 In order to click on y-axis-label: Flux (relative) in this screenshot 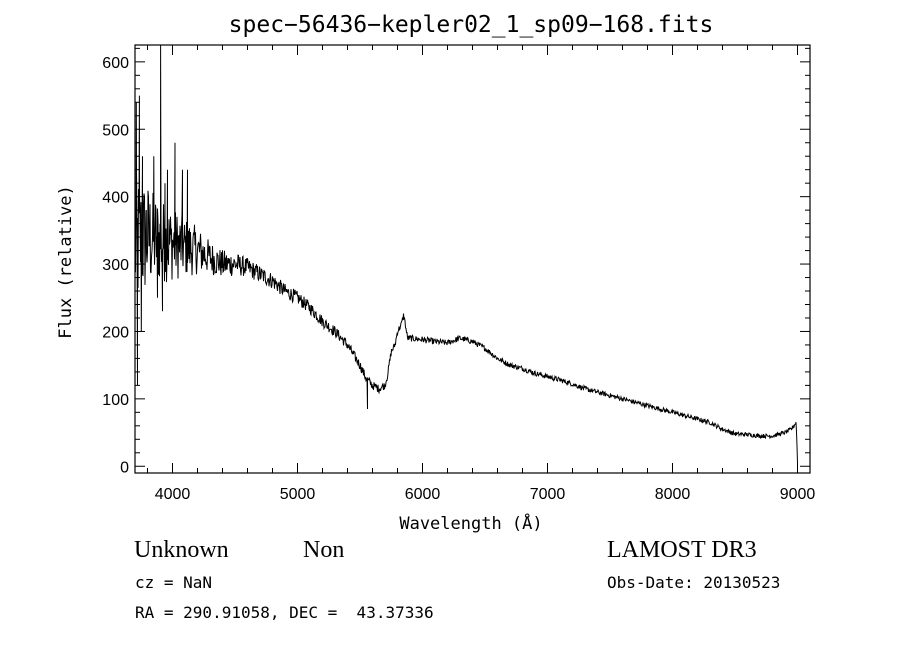, I will do `click(66, 262)`.